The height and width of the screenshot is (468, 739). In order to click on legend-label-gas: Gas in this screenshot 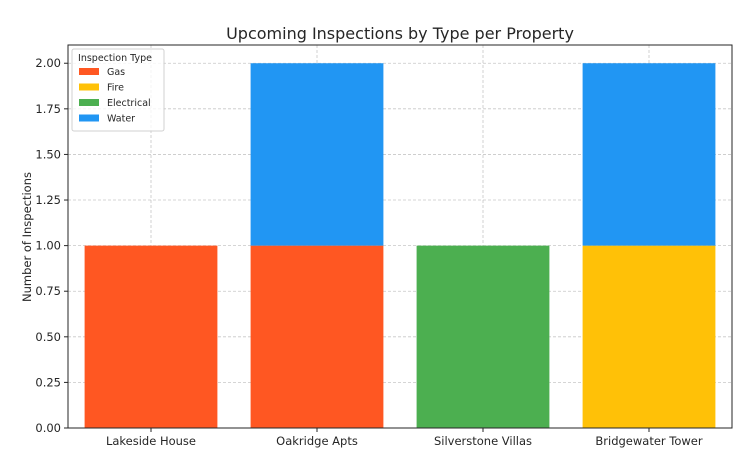, I will do `click(116, 72)`.